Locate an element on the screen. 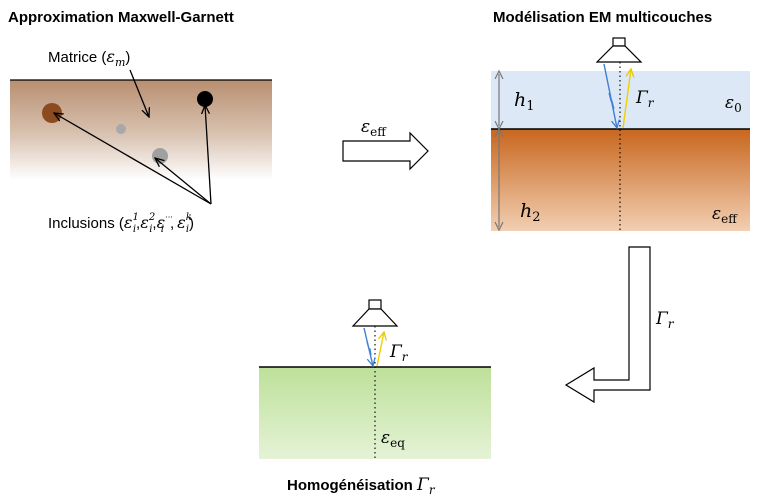 The width and height of the screenshot is (770, 500). inclusion-arrow-gray is located at coordinates (183, 181).